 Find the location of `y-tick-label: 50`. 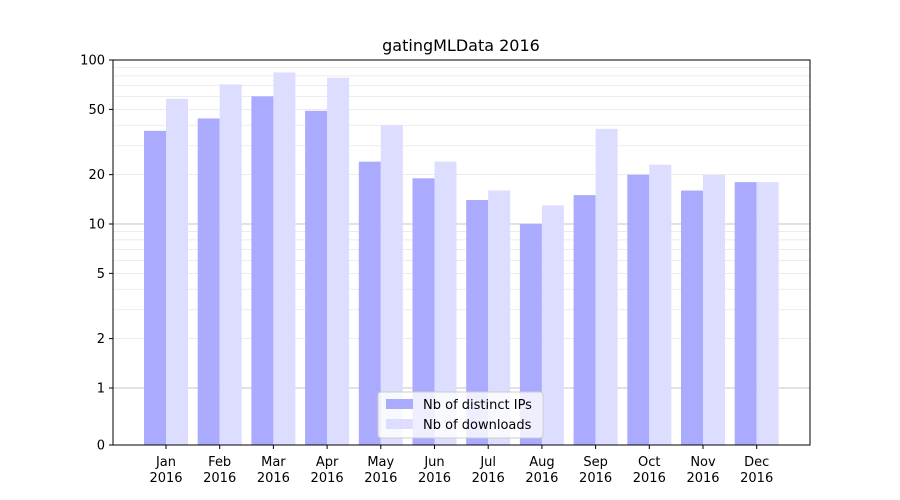

y-tick-label: 50 is located at coordinates (96, 110).